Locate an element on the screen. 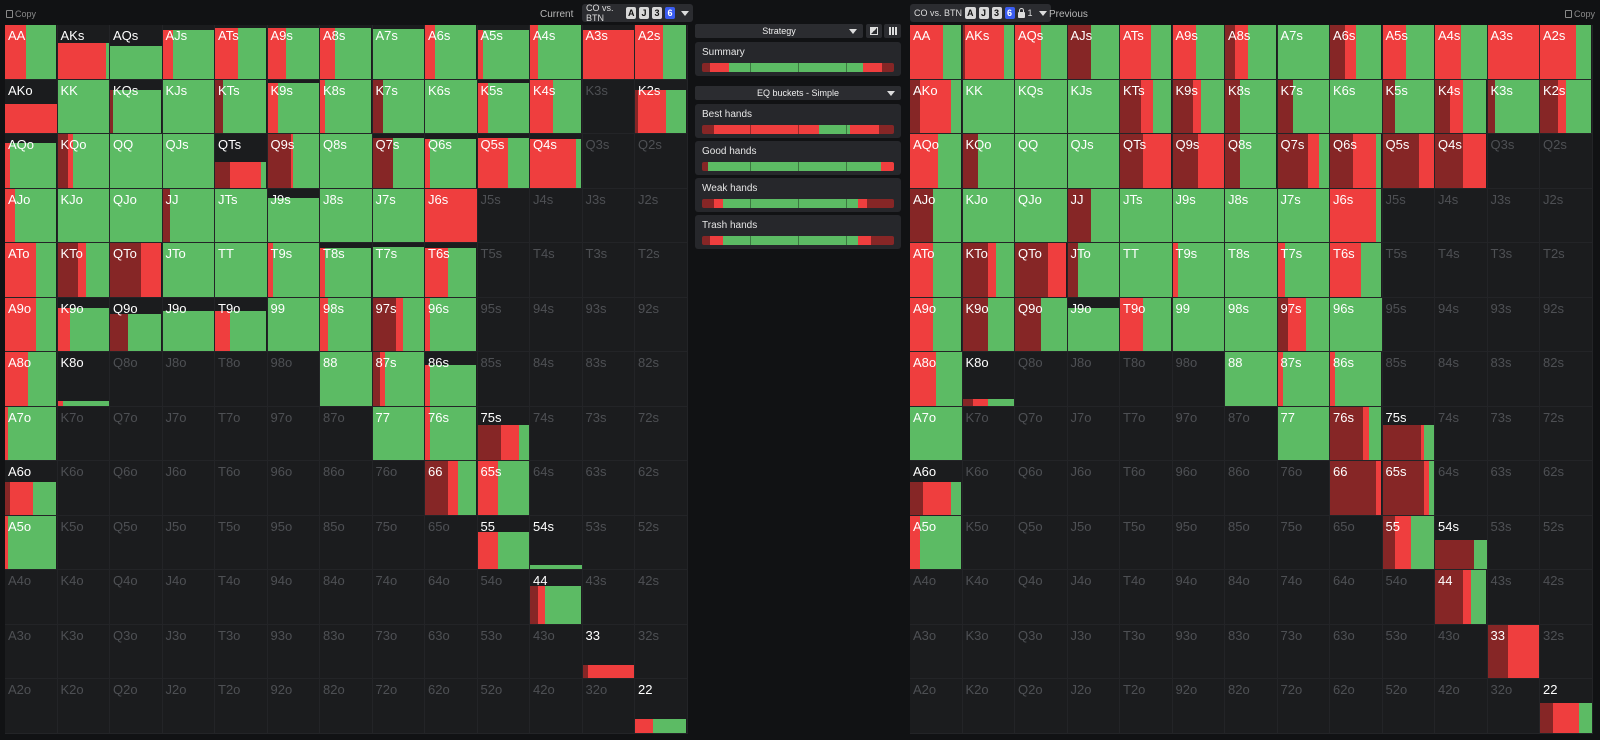 This screenshot has width=1600, height=740. hand-cell: K8s is located at coordinates (1251, 106).